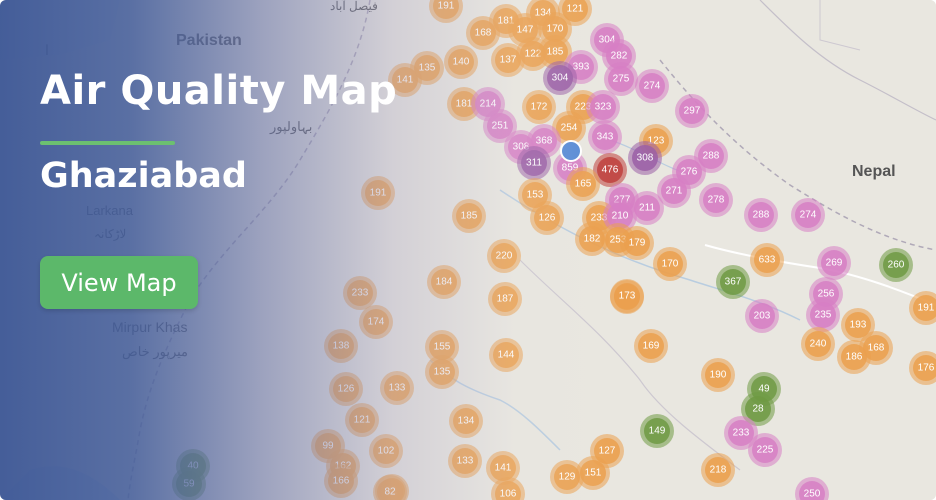  Describe the element at coordinates (107, 143) in the screenshot. I see `title-divider` at that location.